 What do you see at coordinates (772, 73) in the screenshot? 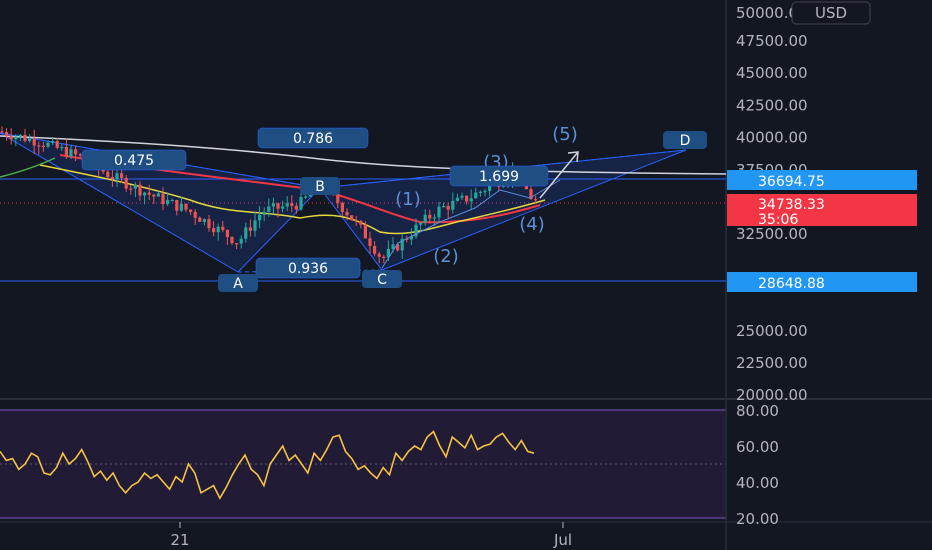
I see `y-tick-label: 45000.00` at bounding box center [772, 73].